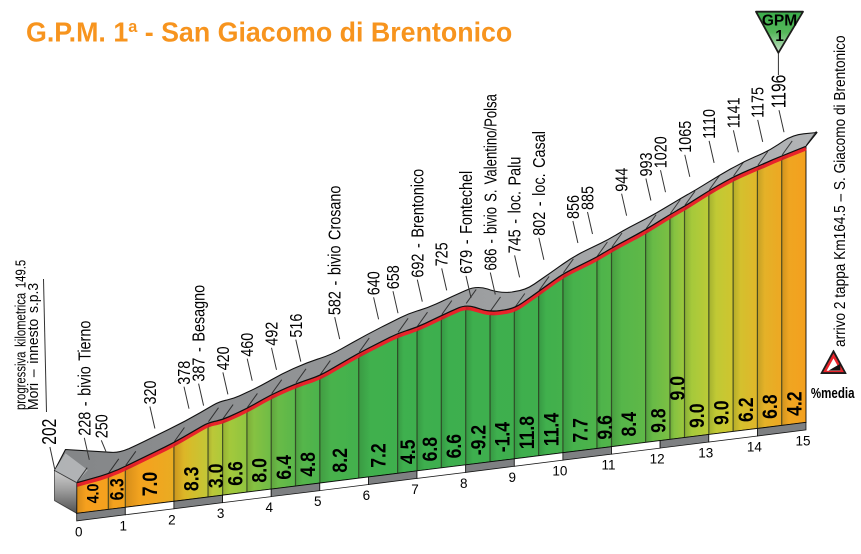 Image resolution: width=861 pixels, height=554 pixels. What do you see at coordinates (559, 471) in the screenshot?
I see `svg-text: 10` at bounding box center [559, 471].